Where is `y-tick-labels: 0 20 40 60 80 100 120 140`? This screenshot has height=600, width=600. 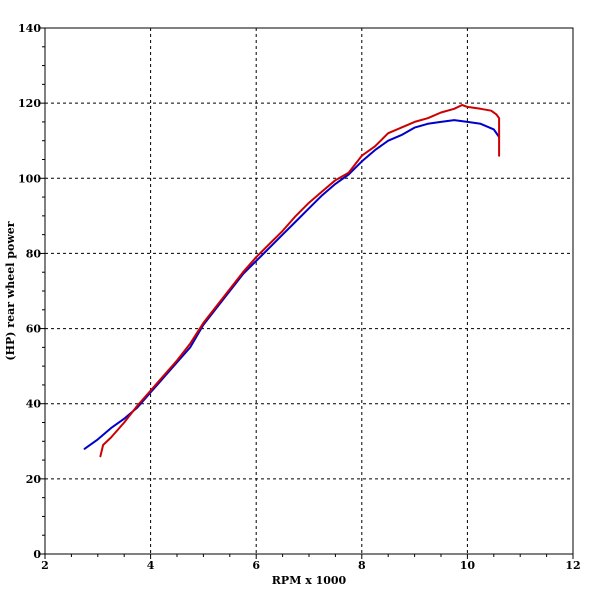 y-tick-labels: 0 20 40 60 80 100 120 140 is located at coordinates (29, 291).